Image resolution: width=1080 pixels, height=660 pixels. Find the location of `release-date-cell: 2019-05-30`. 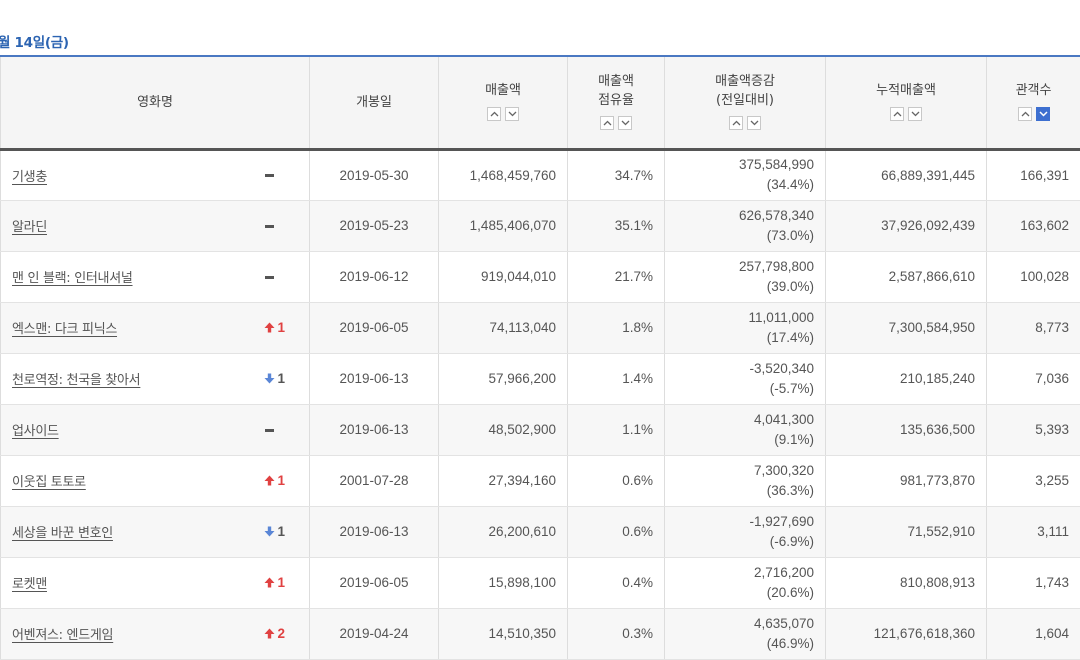

release-date-cell: 2019-05-30 is located at coordinates (374, 174).